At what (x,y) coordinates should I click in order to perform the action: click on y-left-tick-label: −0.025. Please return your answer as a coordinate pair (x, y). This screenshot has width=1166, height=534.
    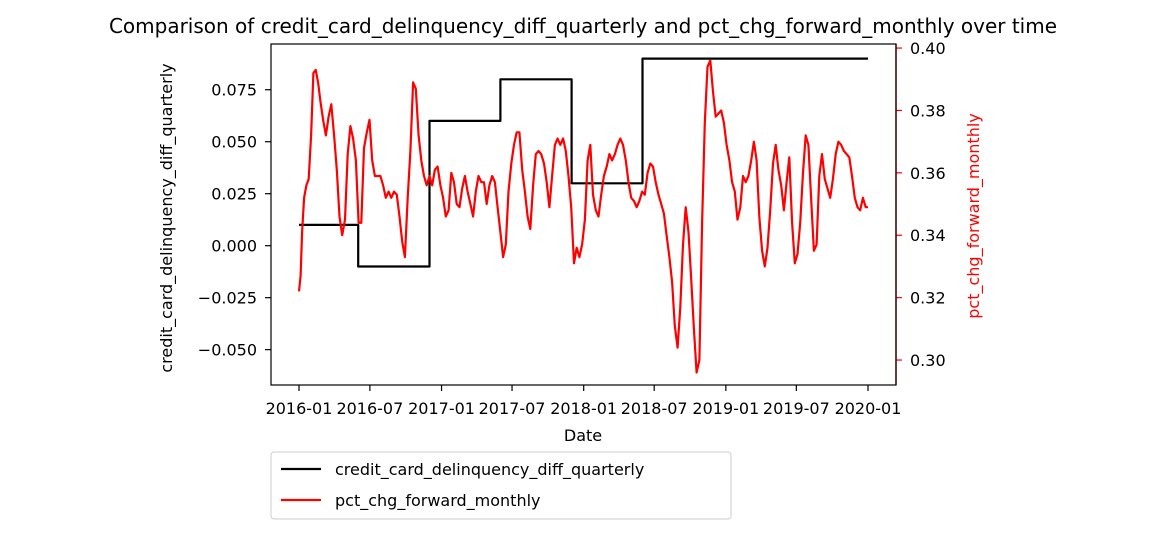
    Looking at the image, I should click on (227, 298).